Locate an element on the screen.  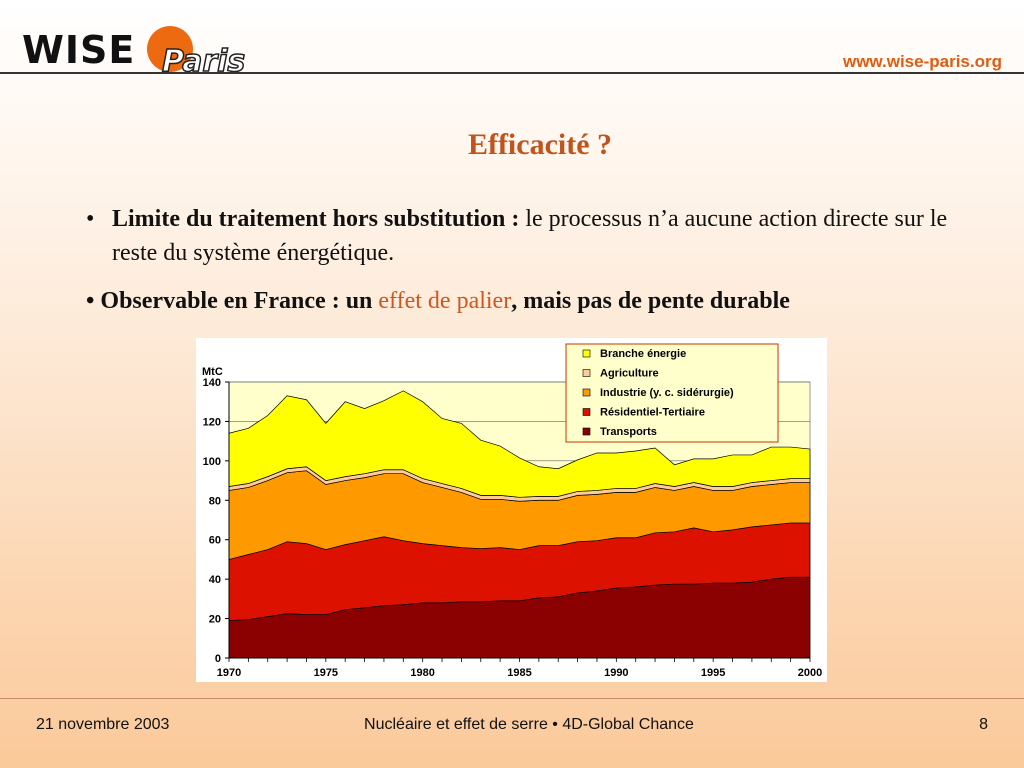
legend-label: Branche énergie is located at coordinates (643, 354).